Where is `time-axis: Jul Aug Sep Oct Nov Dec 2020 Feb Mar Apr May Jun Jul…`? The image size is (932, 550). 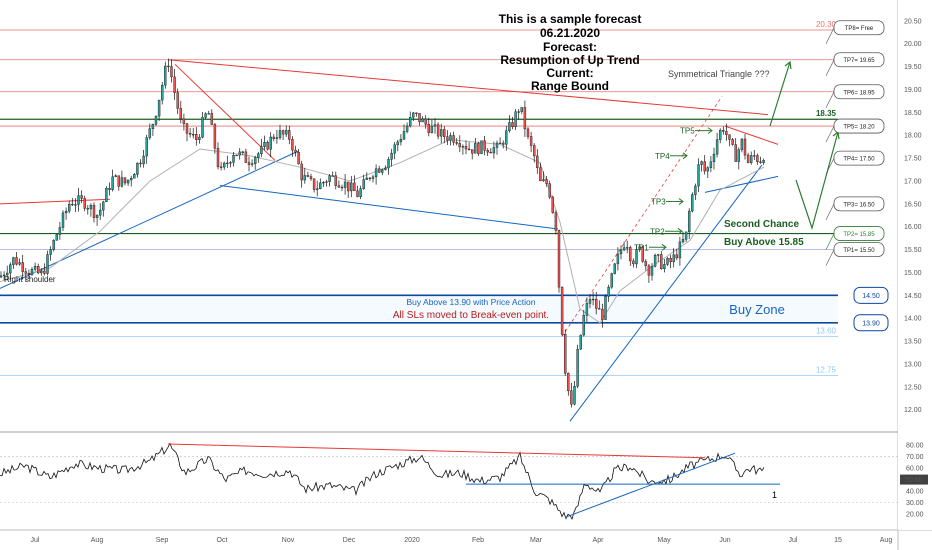
time-axis: Jul Aug Sep Oct Nov Dec 2020 Feb Mar Apr May Jun Jul… is located at coordinates (462, 540).